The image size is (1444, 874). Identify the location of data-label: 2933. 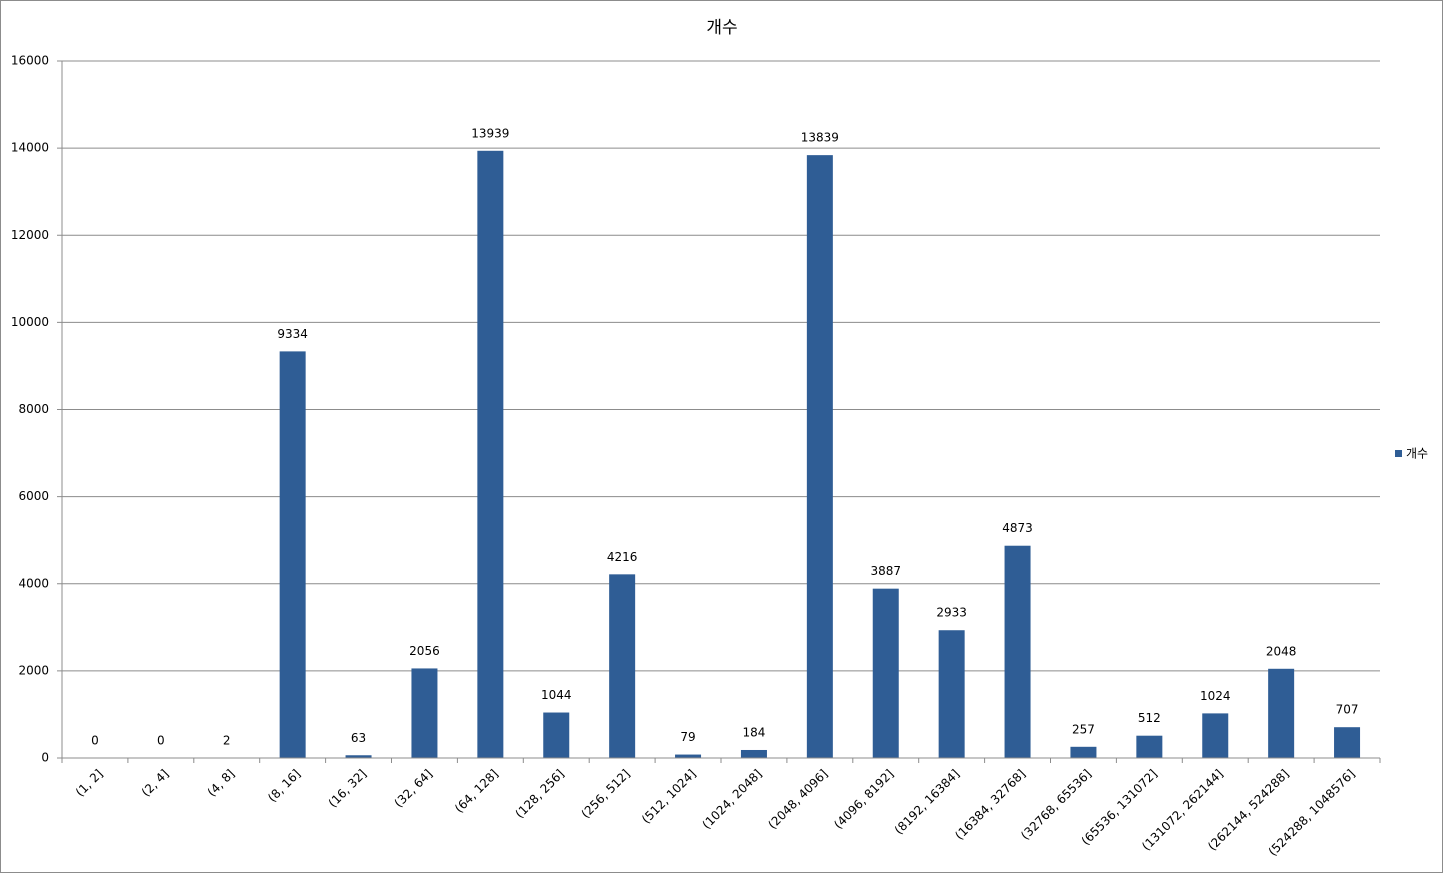
(951, 613).